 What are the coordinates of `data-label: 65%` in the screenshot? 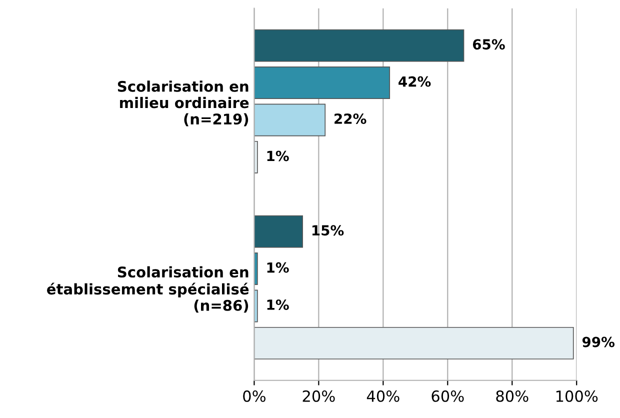 It's located at (488, 44).